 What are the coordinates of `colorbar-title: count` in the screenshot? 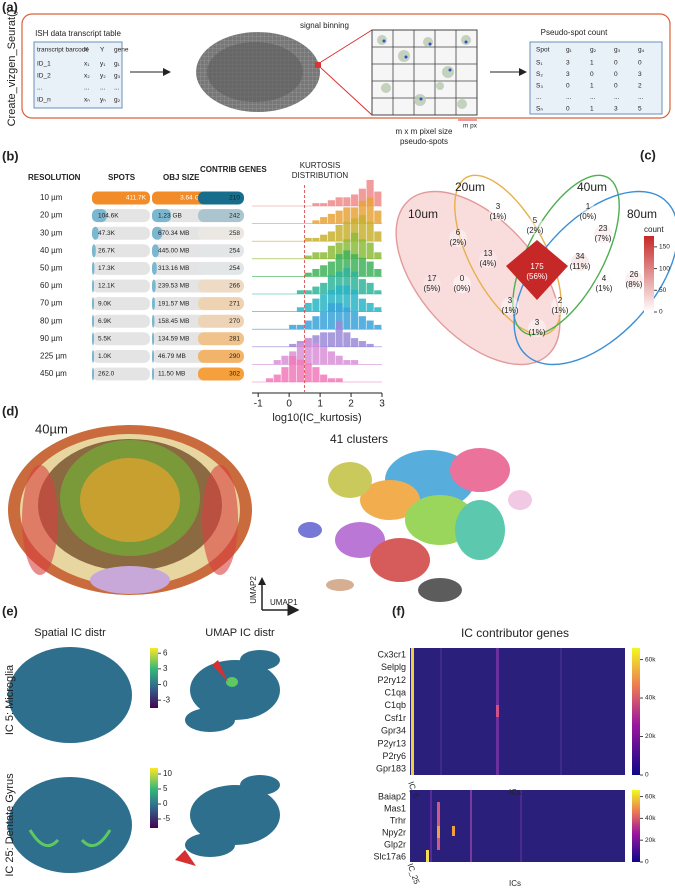 It's located at (654, 229).